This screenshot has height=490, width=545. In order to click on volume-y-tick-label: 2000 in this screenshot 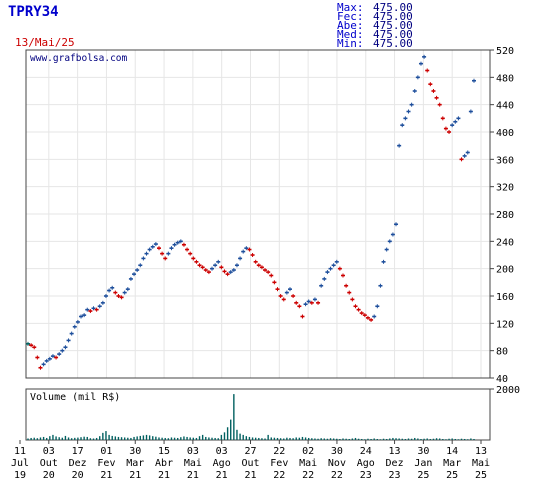, I will do `click(508, 390)`.